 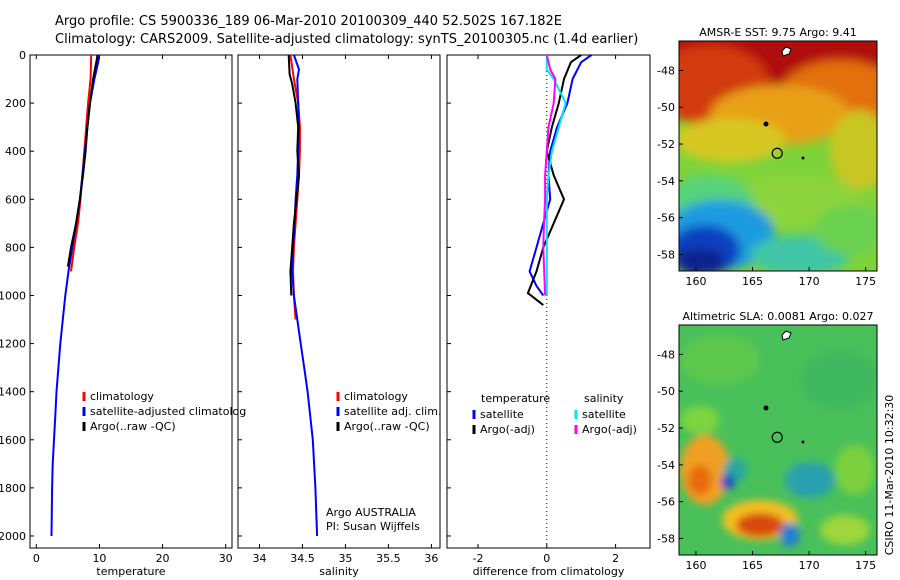 I want to click on y-tick-label: 1000, so click(x=13, y=295).